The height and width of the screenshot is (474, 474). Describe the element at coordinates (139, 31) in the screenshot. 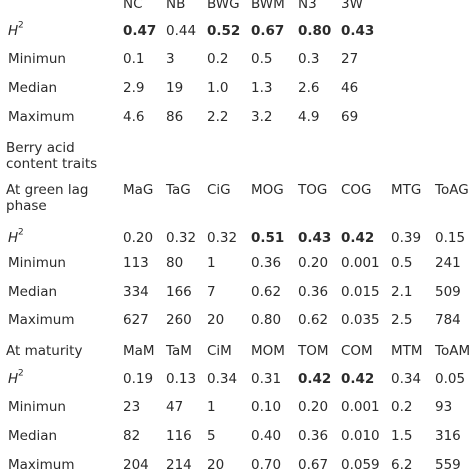

I see `cell: 0.47` at that location.